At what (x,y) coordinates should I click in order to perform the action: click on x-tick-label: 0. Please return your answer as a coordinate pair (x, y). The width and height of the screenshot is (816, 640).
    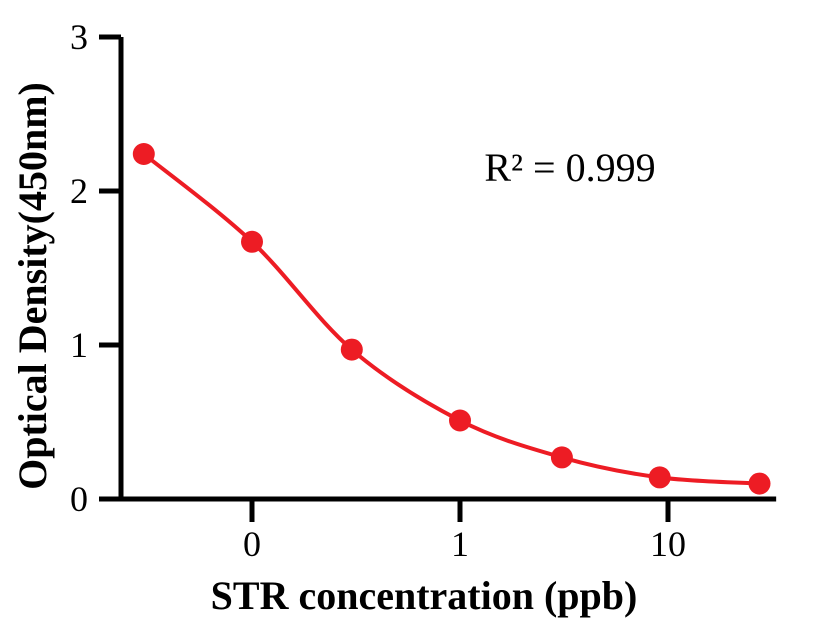
    Looking at the image, I should click on (252, 544).